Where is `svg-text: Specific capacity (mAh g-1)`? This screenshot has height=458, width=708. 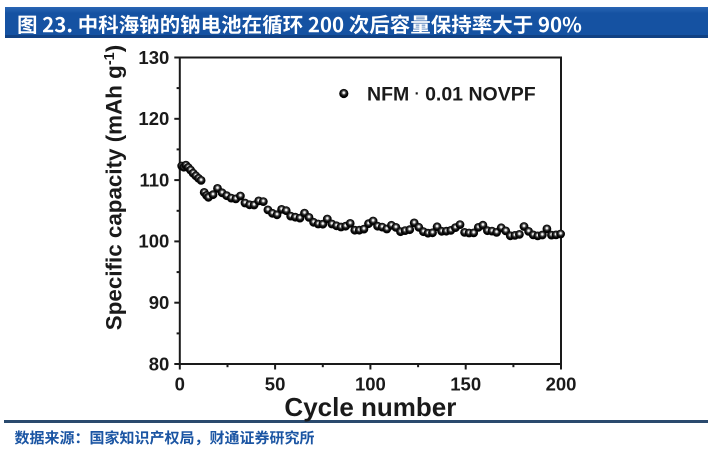 svg-text: Specific capacity (mAh g-1) is located at coordinates (114, 187).